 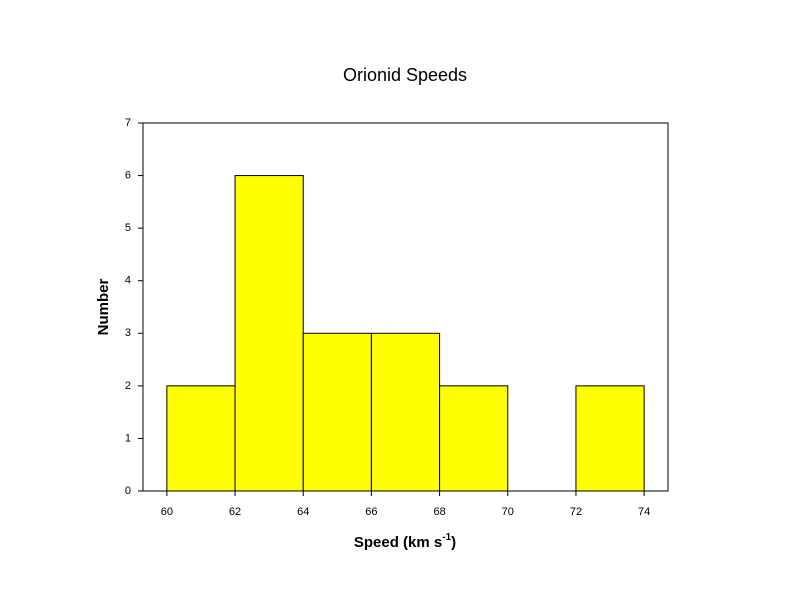 I want to click on x-axis-label-main: Speed (km s, so click(x=398, y=542).